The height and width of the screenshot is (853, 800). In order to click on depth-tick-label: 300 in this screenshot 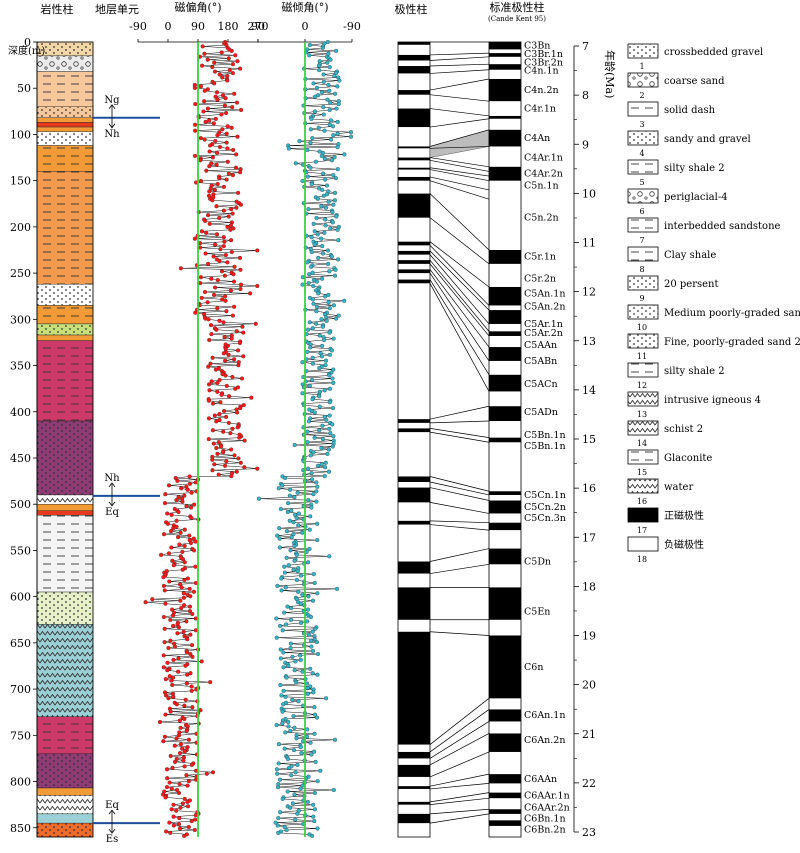, I will do `click(20, 319)`.